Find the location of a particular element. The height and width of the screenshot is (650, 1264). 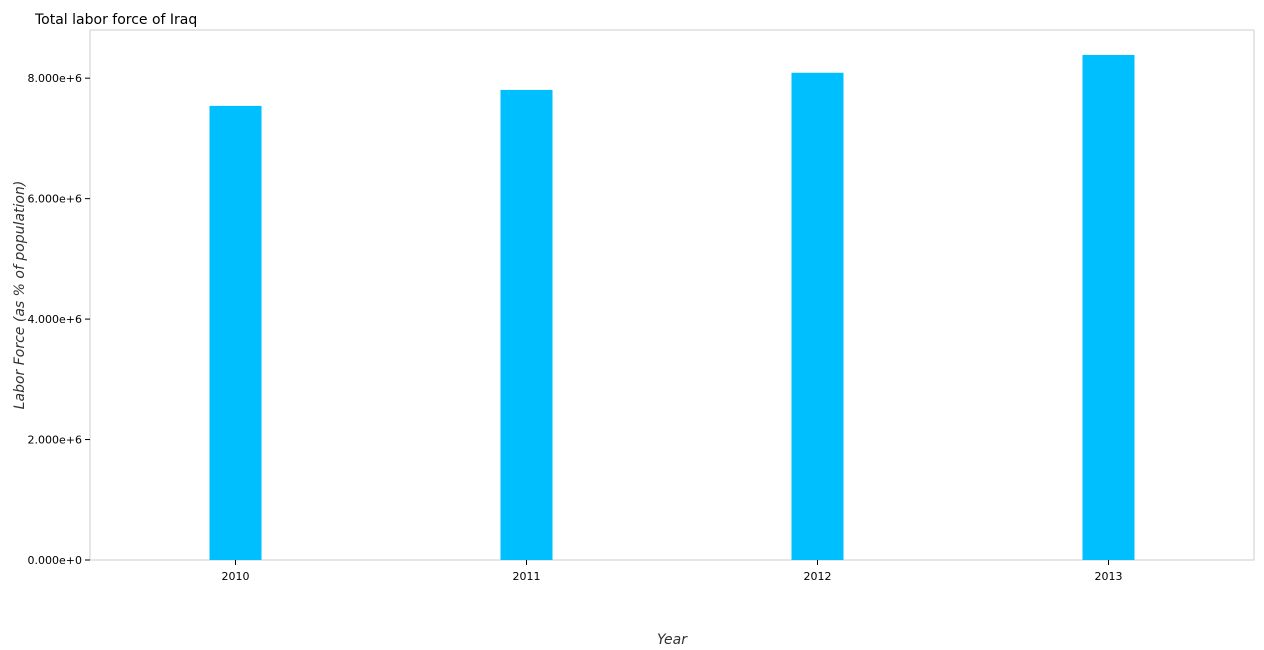

x-tick-label: 2013 is located at coordinates (1109, 576).